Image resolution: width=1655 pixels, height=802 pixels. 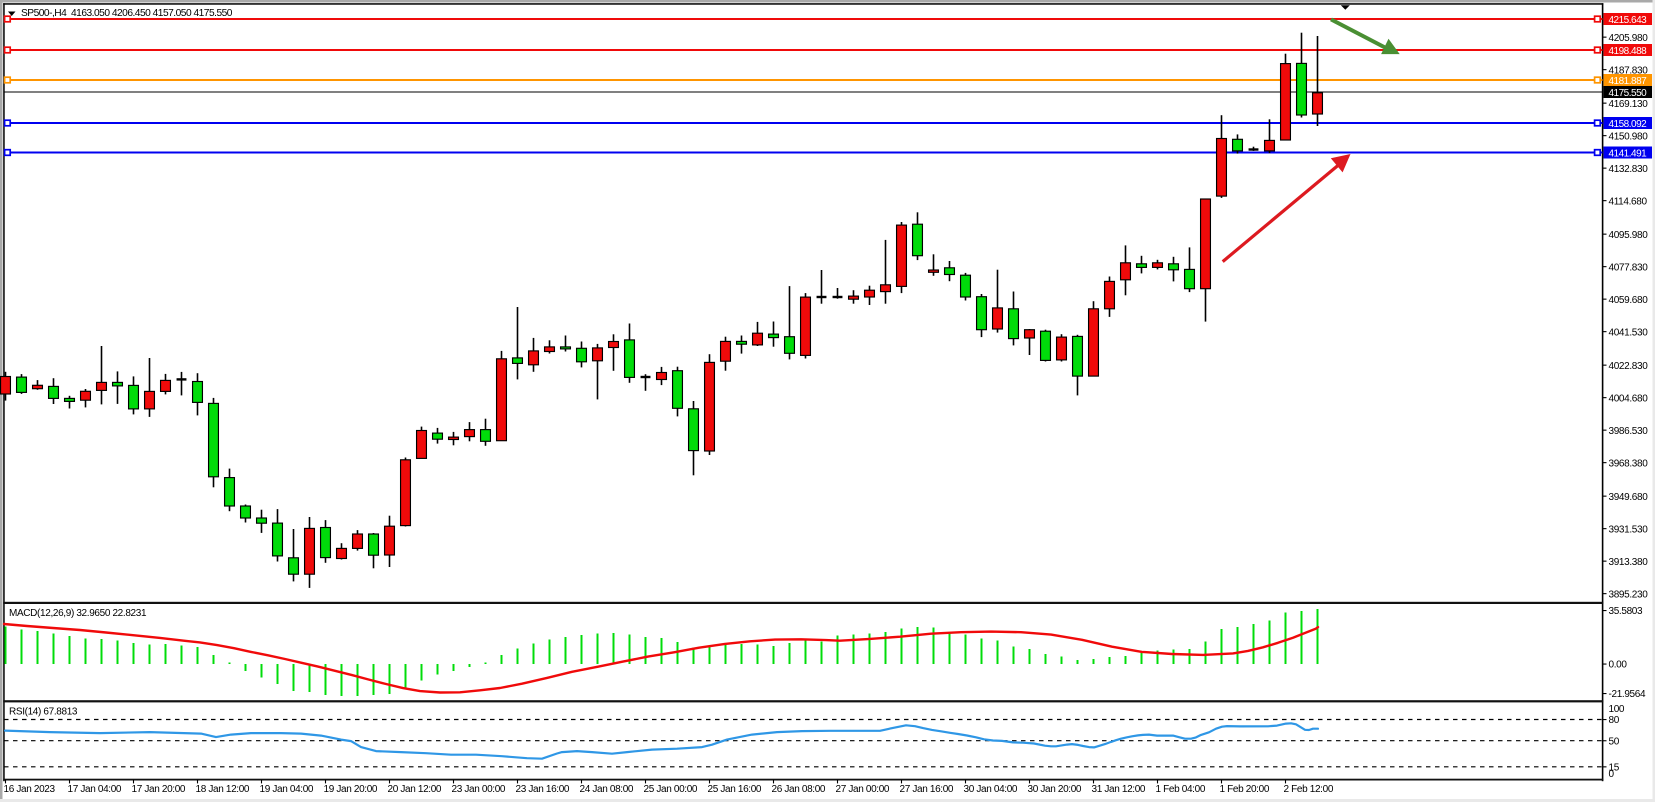 I want to click on svg-text: 25 Jan 00:00, so click(x=671, y=789).